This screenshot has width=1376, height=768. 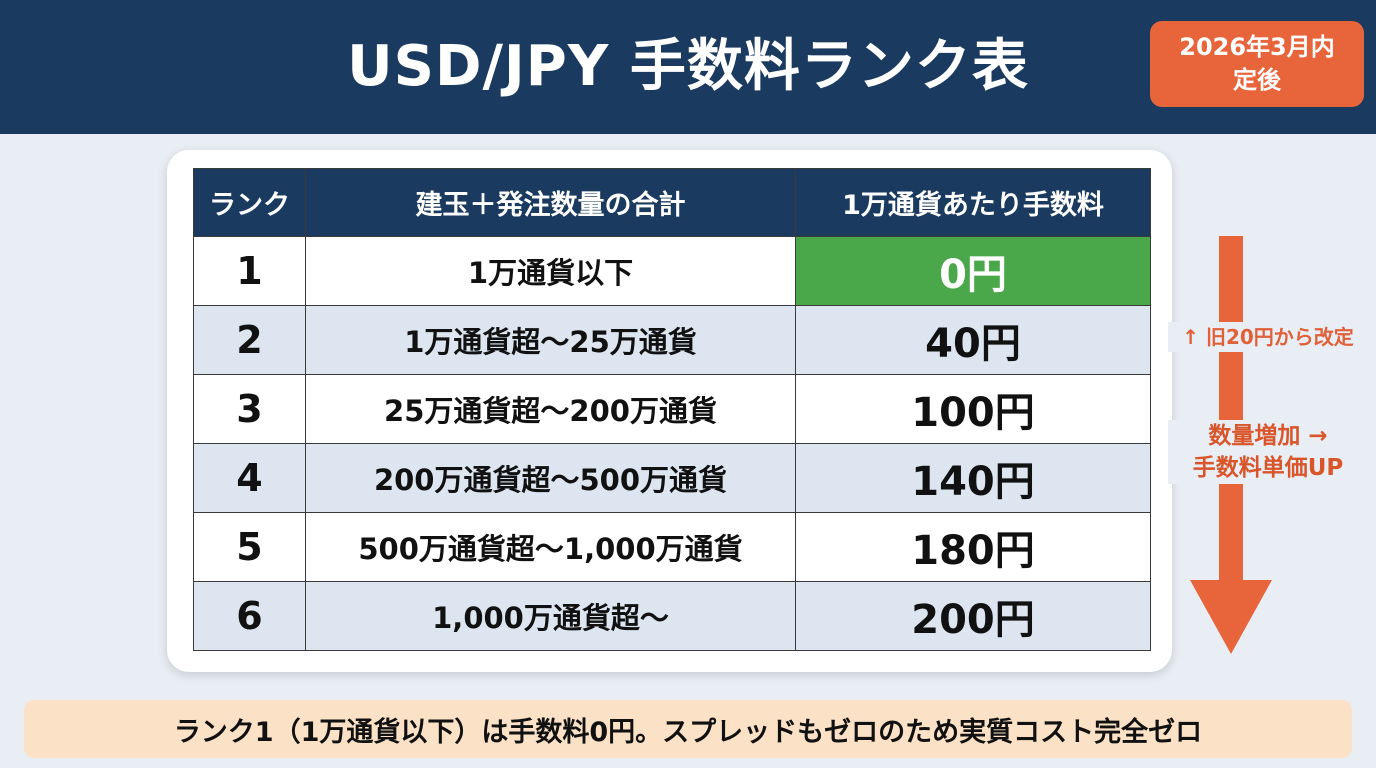 I want to click on quantity-cell: 25万通貨超〜200万通貨, so click(x=550, y=409).